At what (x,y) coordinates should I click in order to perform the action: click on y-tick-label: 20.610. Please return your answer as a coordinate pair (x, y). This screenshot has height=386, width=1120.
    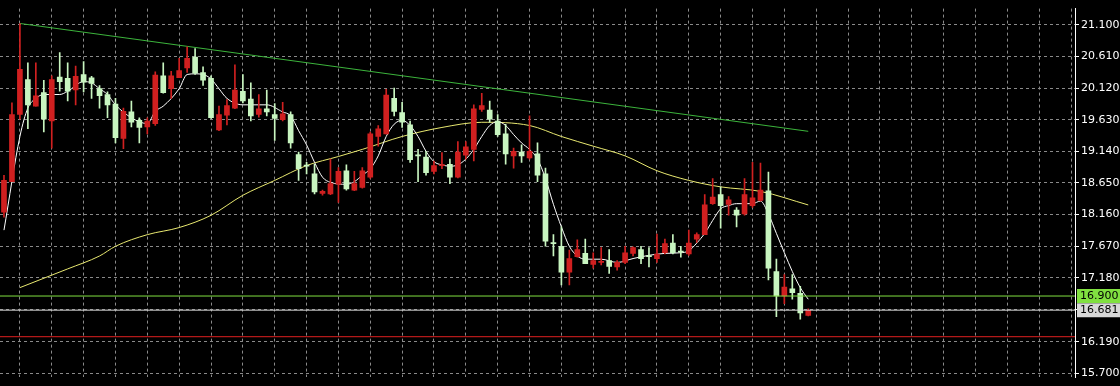
    Looking at the image, I should click on (1100, 56).